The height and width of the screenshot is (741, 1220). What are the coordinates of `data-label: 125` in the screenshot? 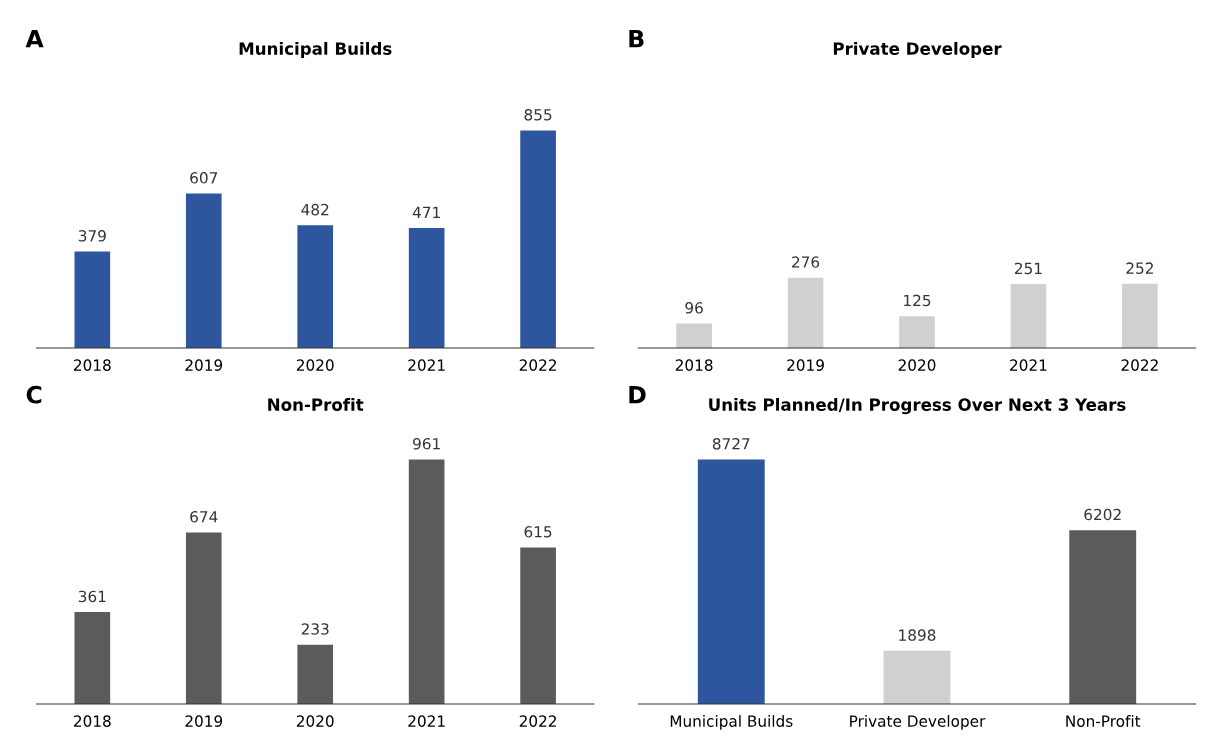 It's located at (917, 300).